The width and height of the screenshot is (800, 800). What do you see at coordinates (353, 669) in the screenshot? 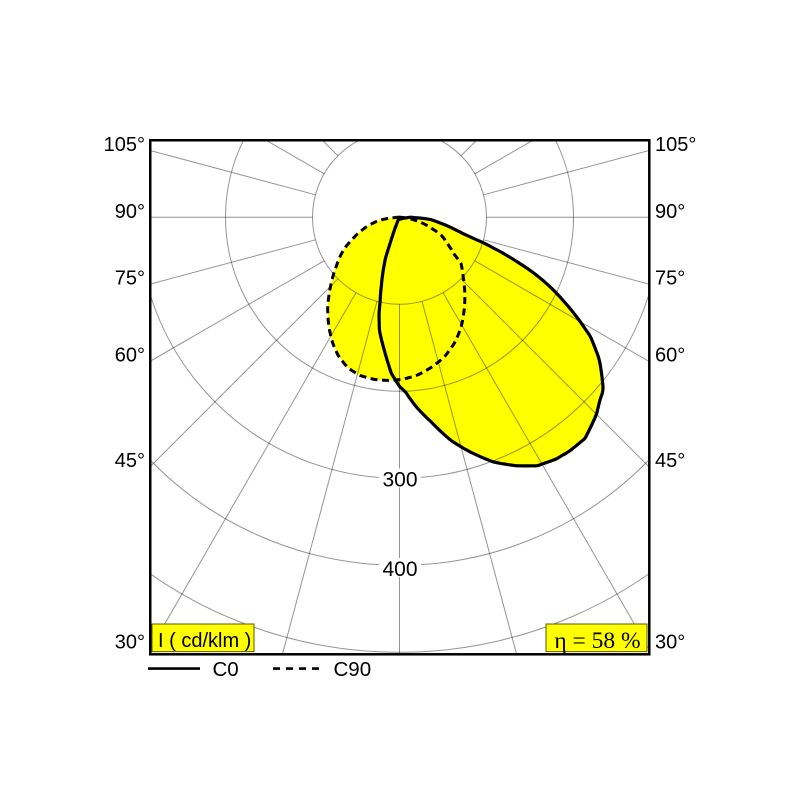
I see `svg-text: C90` at bounding box center [353, 669].